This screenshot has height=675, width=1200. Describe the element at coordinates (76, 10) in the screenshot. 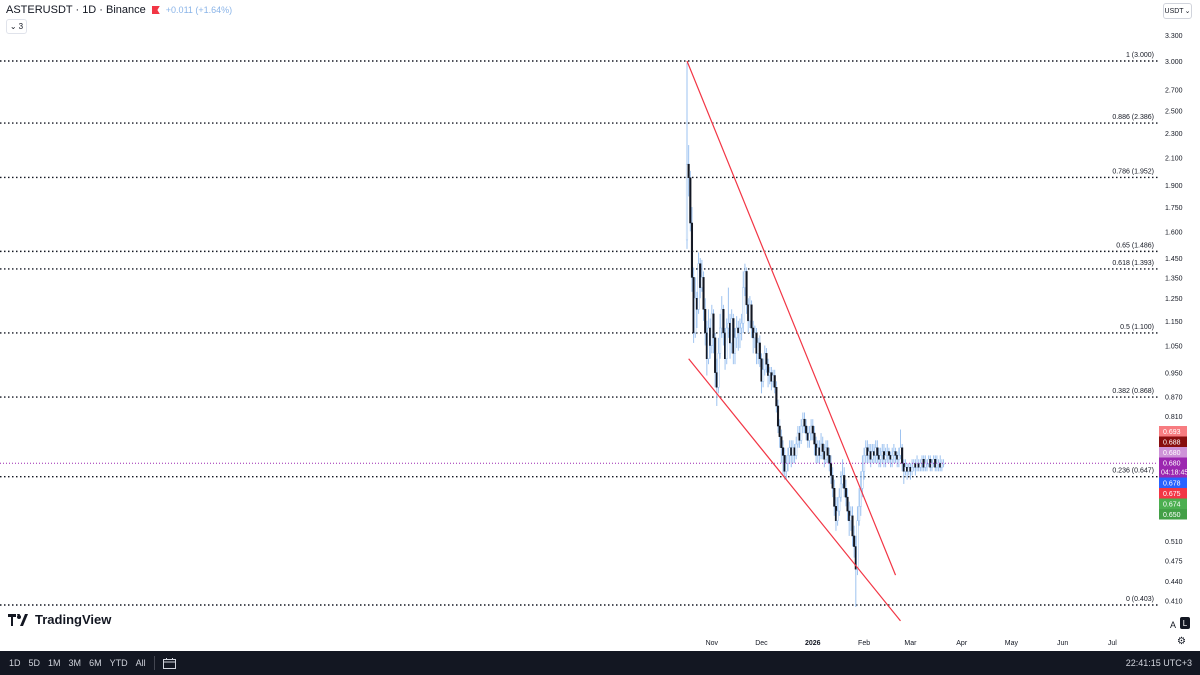

I see `symbol-title: ASTERUSDT · 1D · Binance` at that location.